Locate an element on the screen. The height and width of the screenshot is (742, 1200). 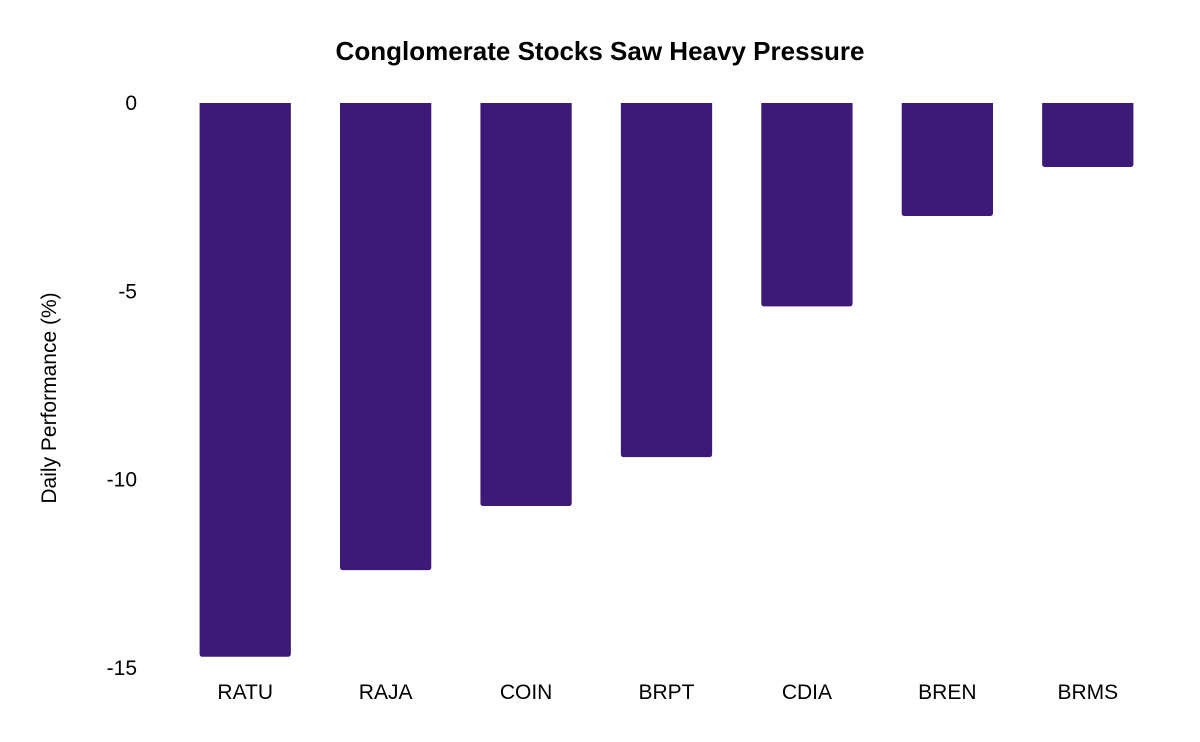
x-tick-label: RAJA is located at coordinates (386, 692).